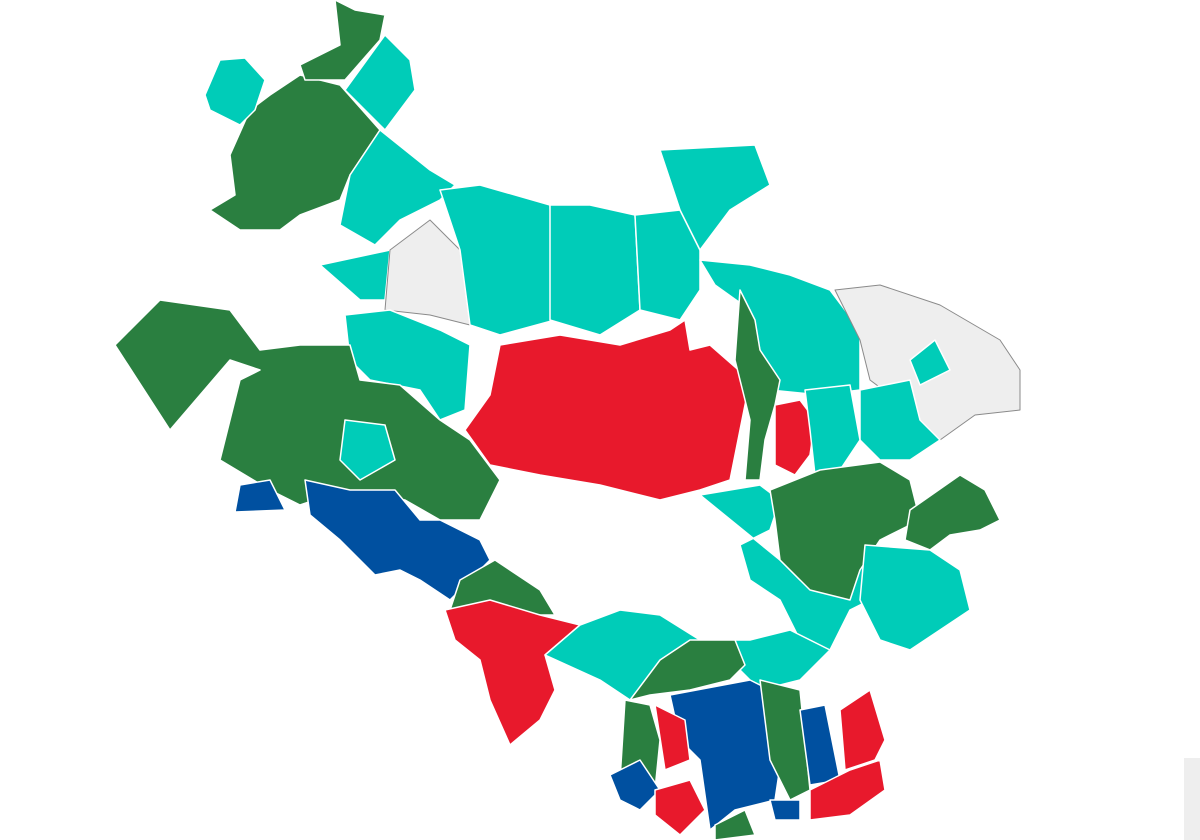 Image resolution: width=1200 pixels, height=840 pixels. Describe the element at coordinates (1192, 799) in the screenshot. I see `edge-panel` at that location.